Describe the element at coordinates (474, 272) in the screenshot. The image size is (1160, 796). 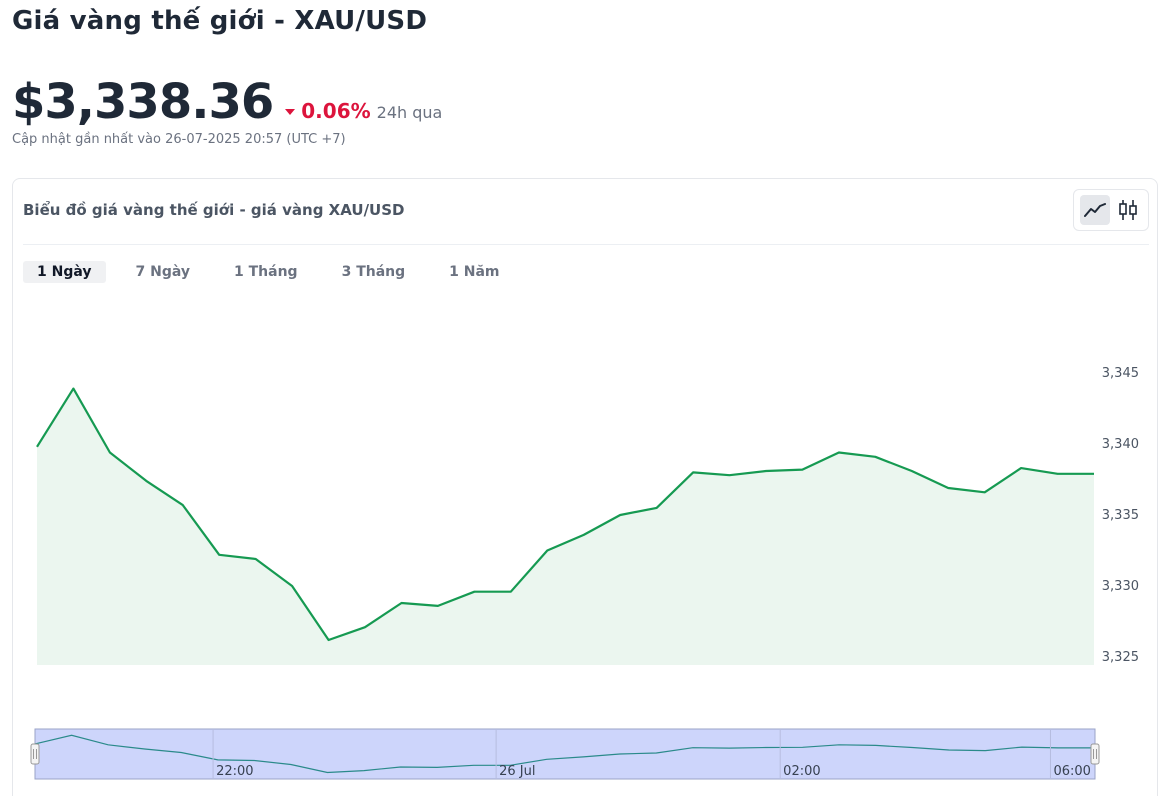
I see `tab-1-year: 1 Năm` at that location.